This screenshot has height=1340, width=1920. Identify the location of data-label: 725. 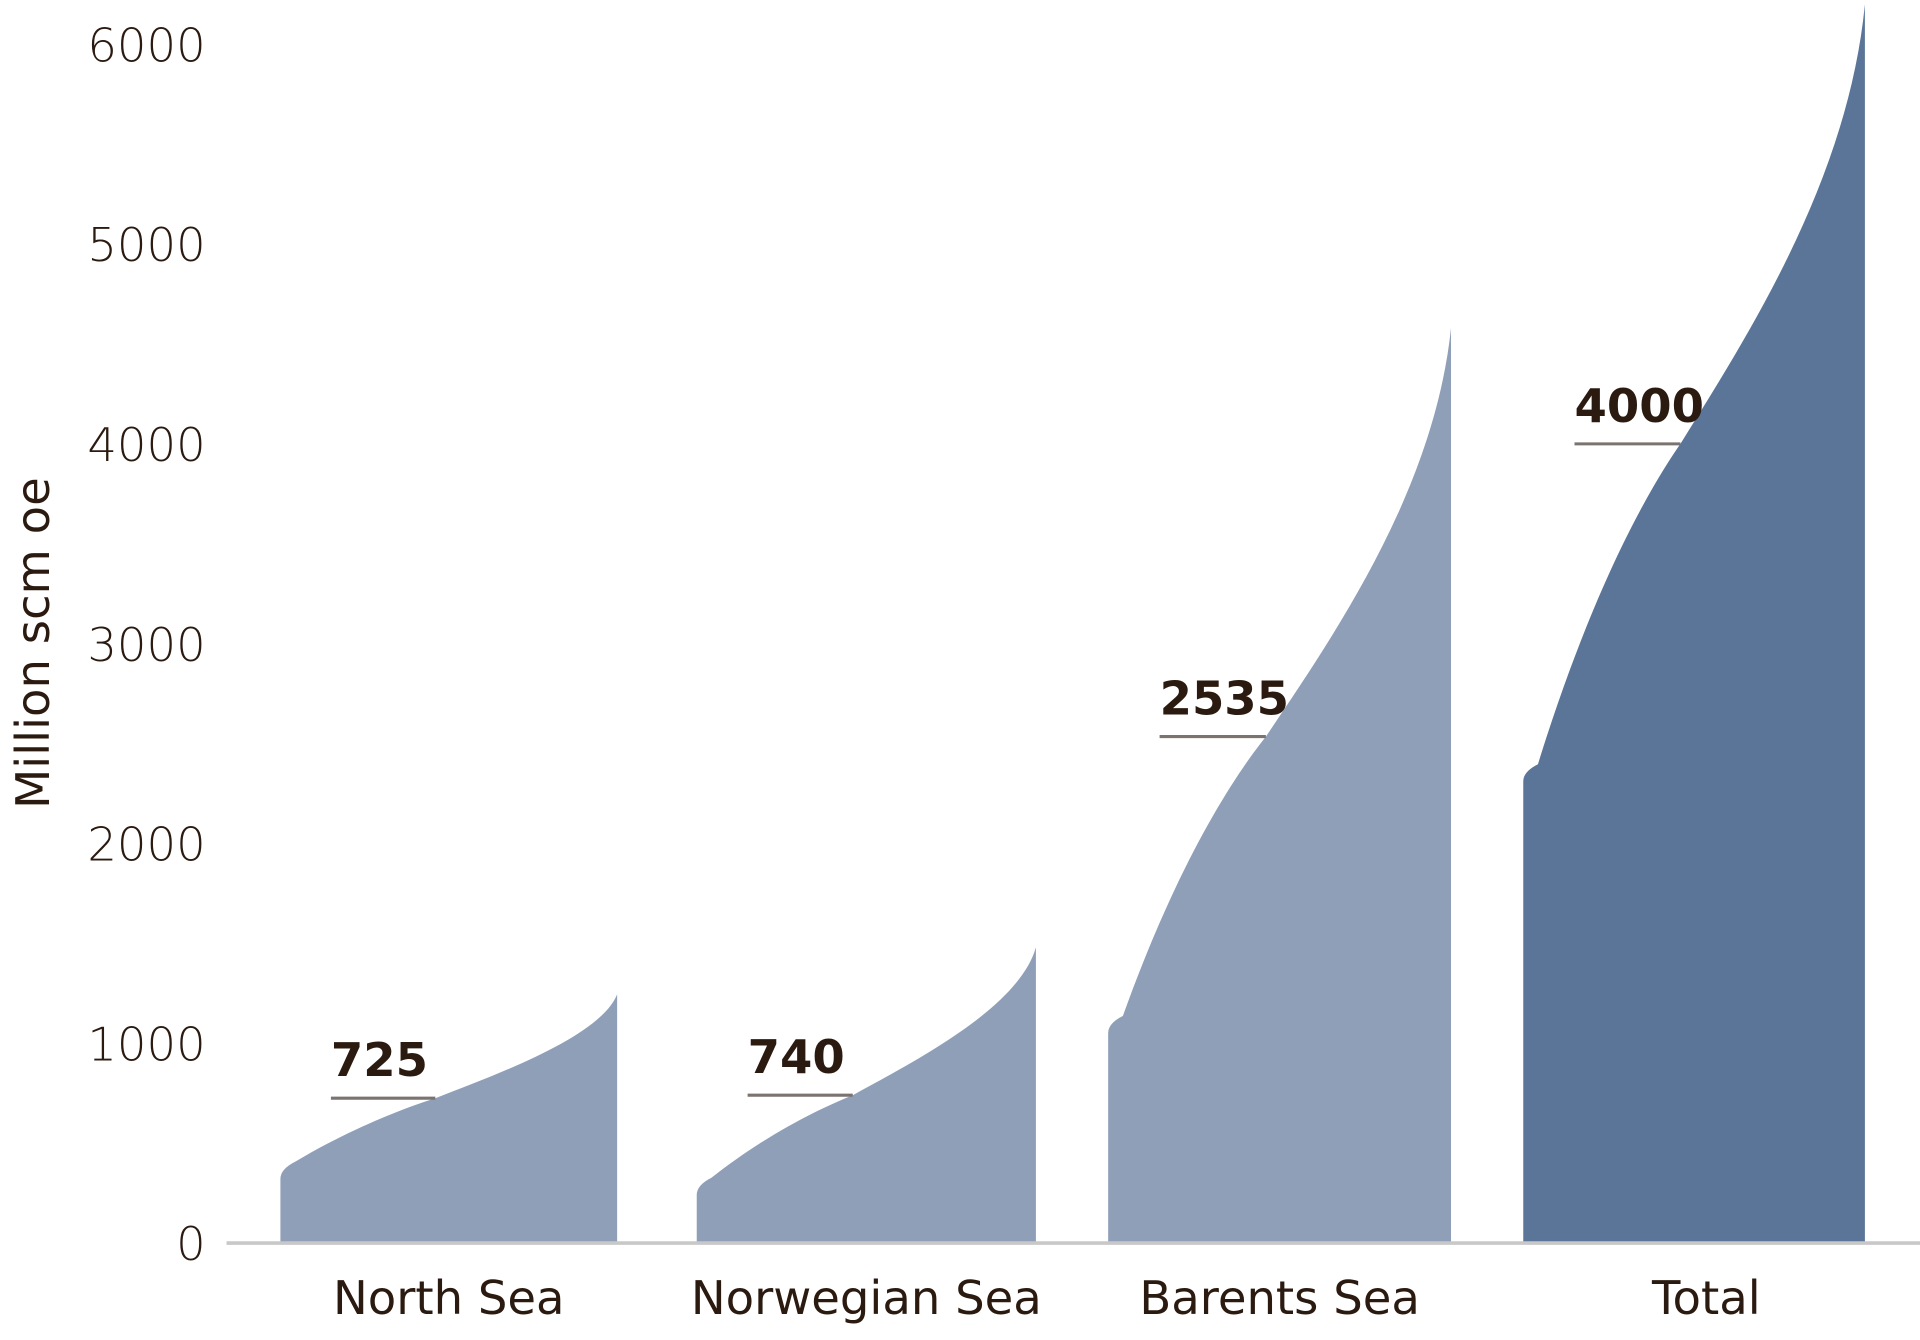
(379, 1060).